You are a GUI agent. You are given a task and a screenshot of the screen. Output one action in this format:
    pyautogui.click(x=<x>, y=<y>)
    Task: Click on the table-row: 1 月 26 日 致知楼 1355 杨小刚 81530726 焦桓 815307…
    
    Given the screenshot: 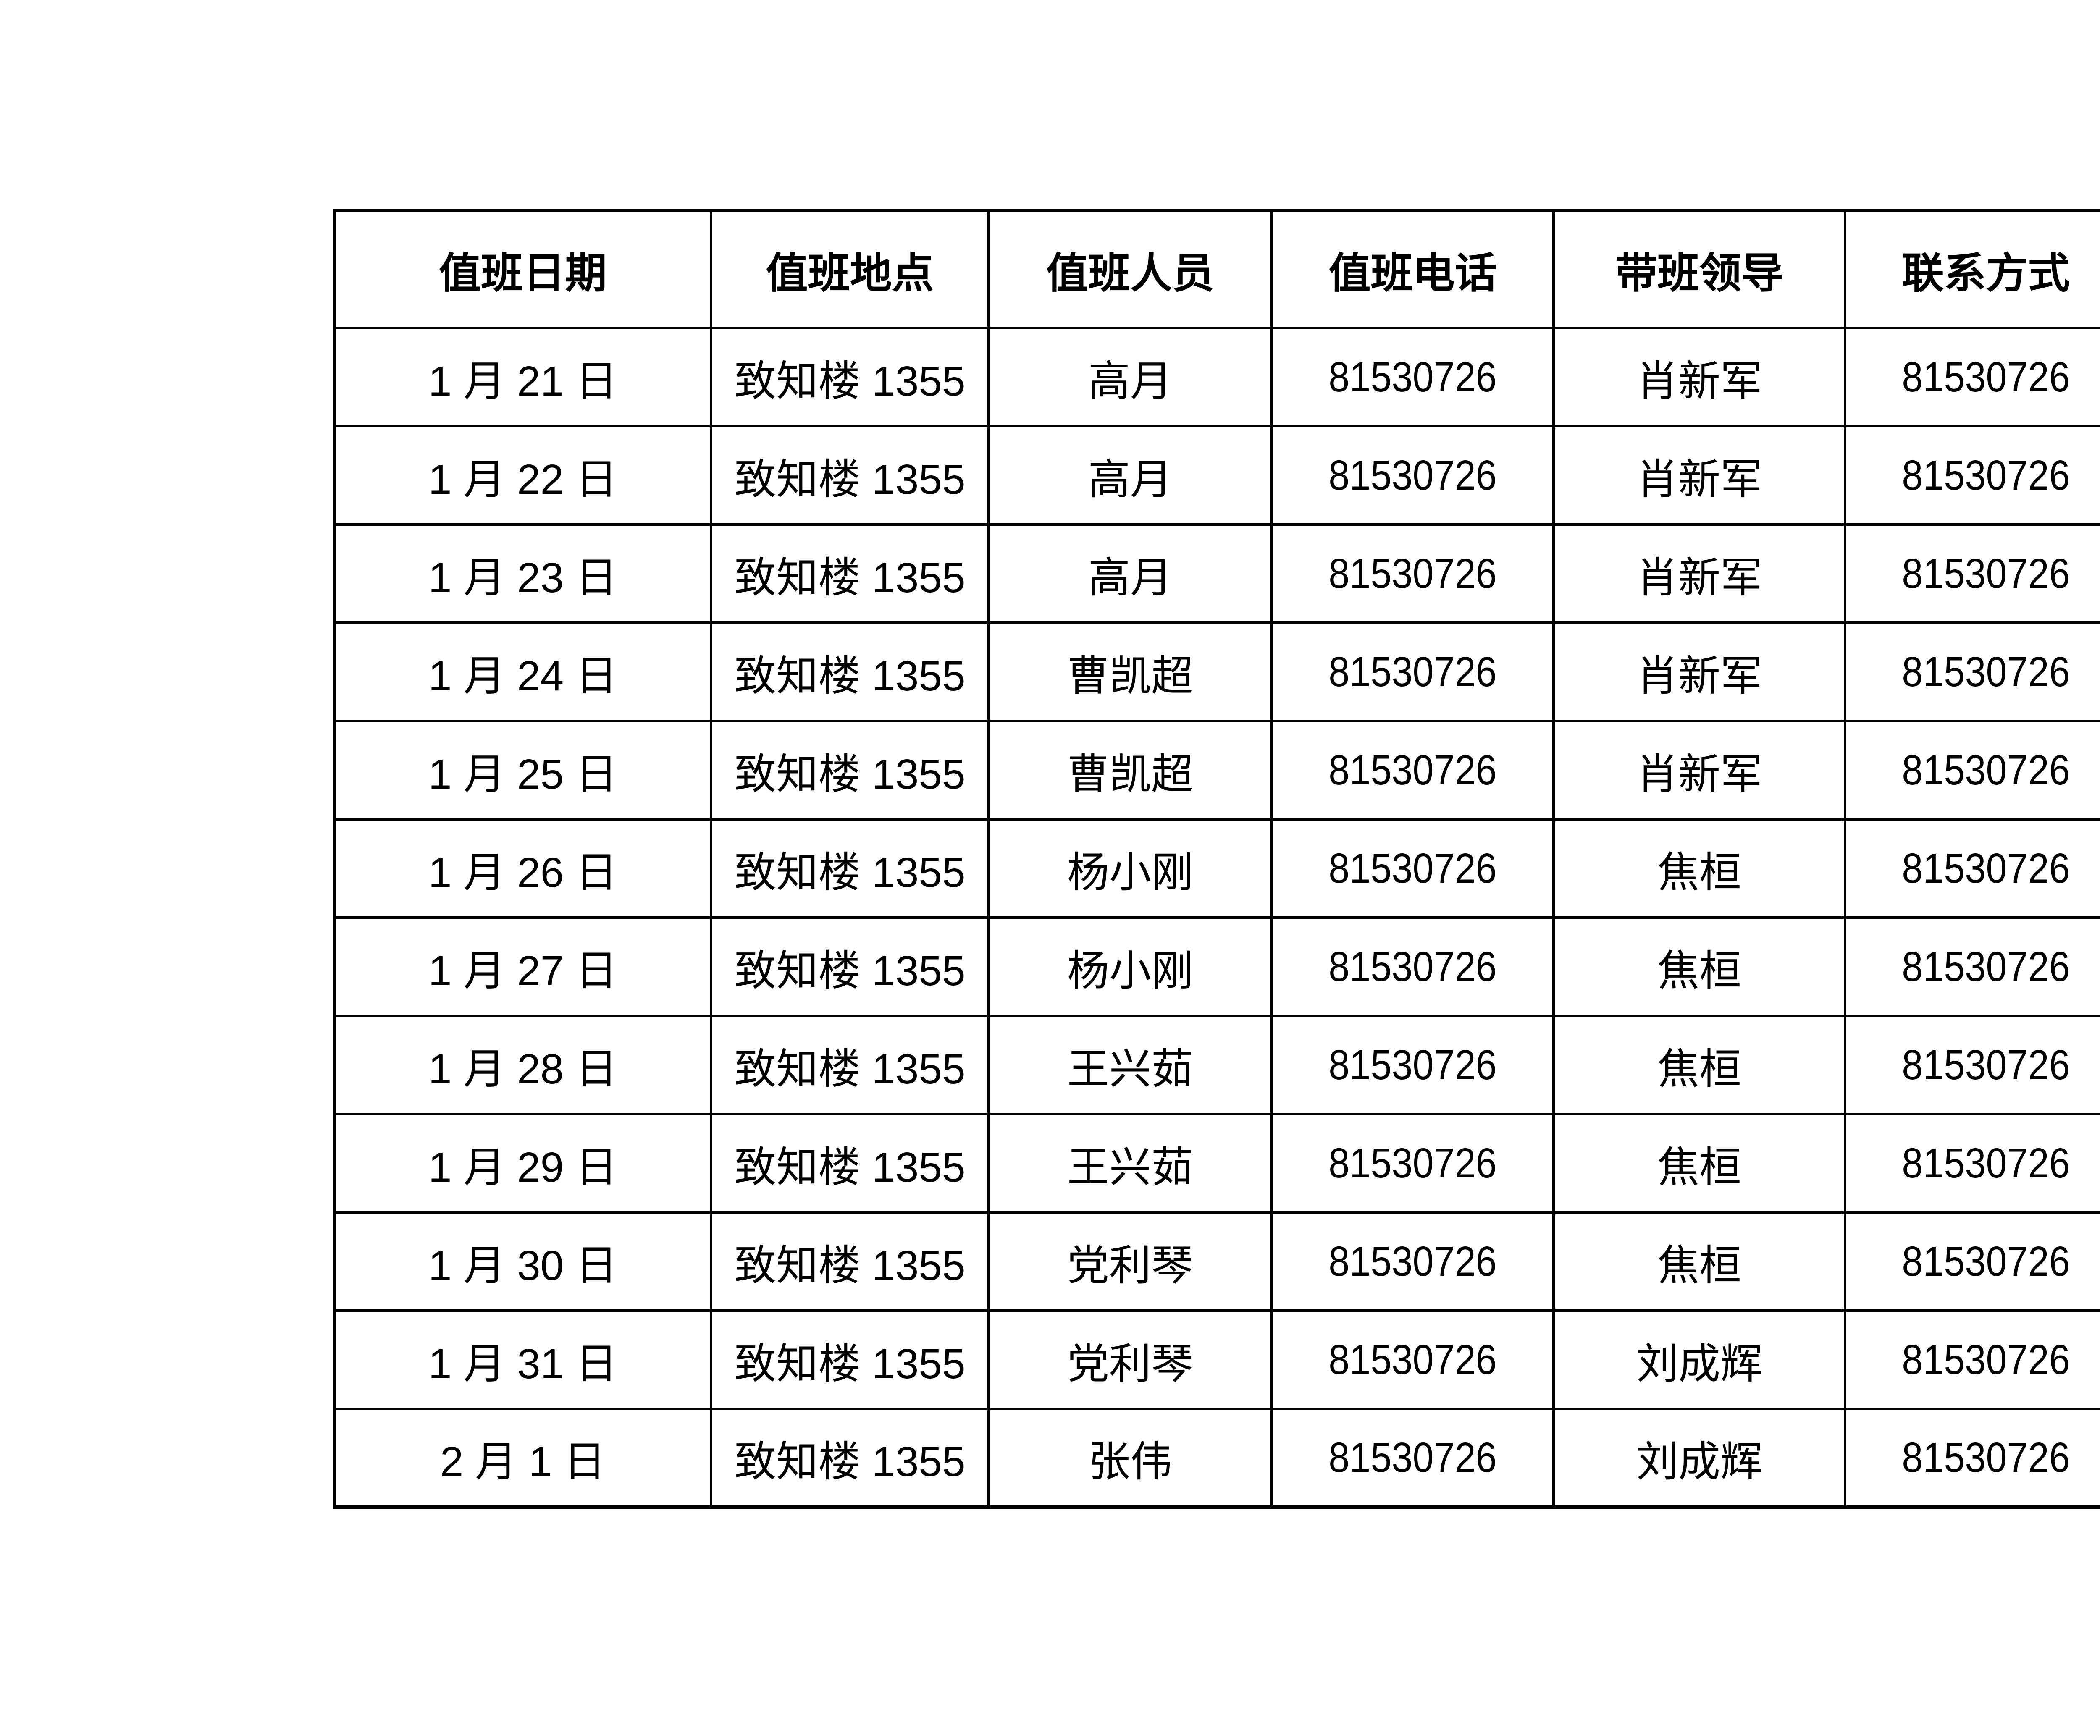 What is the action you would take?
    pyautogui.click(x=1216, y=868)
    